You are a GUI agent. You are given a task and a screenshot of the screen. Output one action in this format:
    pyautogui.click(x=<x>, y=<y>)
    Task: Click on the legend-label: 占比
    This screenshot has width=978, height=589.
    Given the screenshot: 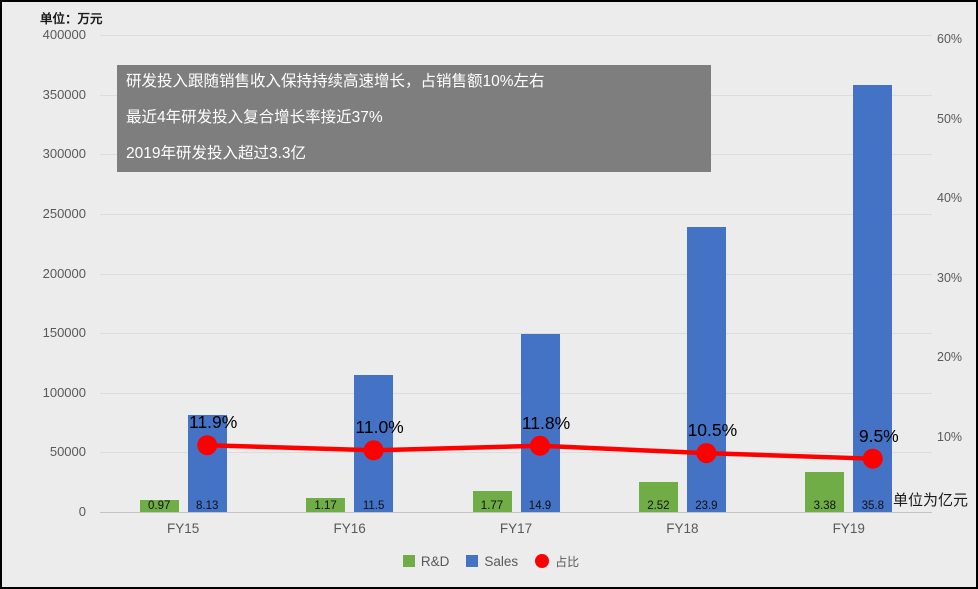 What is the action you would take?
    pyautogui.click(x=567, y=561)
    